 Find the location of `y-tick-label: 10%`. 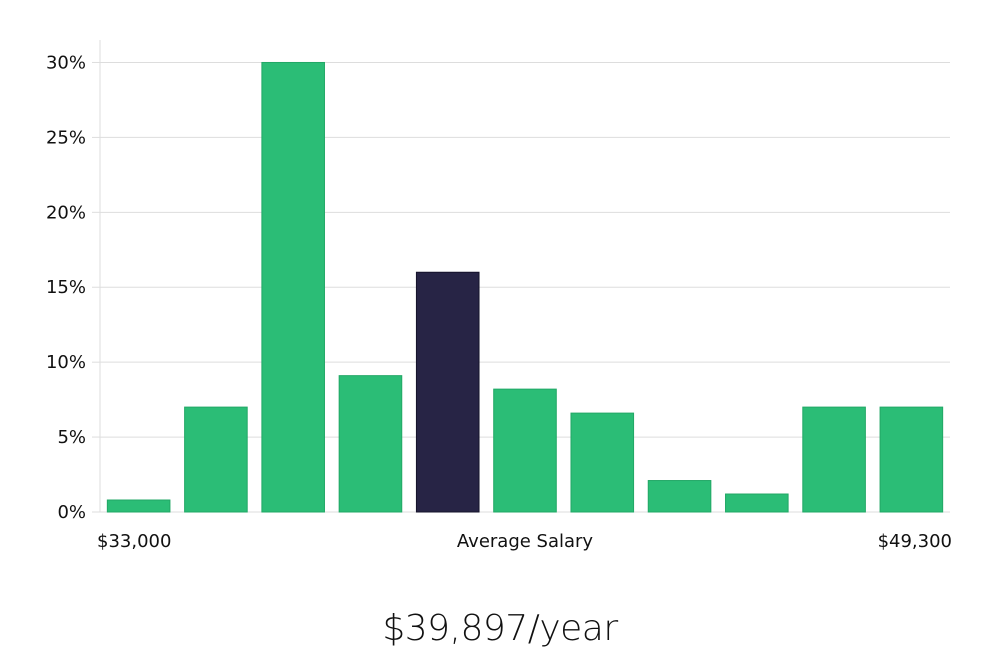

y-tick-label: 10% is located at coordinates (66, 362).